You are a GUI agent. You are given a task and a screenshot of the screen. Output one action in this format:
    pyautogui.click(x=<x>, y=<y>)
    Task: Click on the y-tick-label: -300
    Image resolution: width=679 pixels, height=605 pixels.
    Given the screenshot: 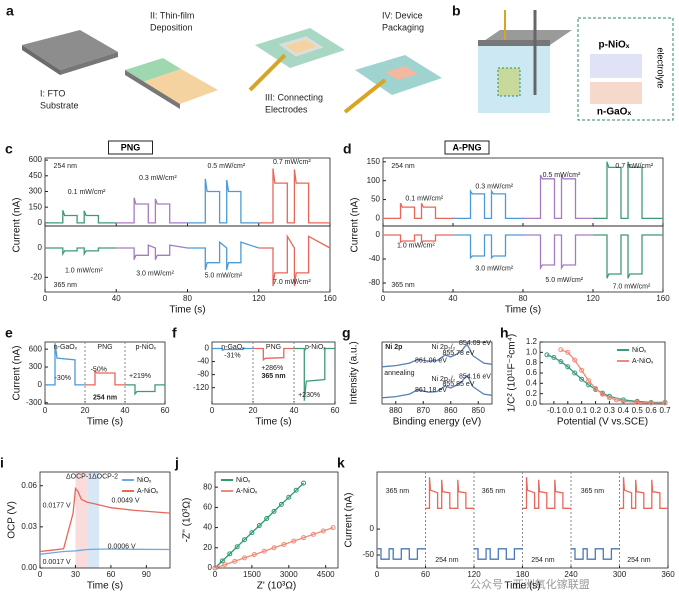 What is the action you would take?
    pyautogui.click(x=34, y=402)
    